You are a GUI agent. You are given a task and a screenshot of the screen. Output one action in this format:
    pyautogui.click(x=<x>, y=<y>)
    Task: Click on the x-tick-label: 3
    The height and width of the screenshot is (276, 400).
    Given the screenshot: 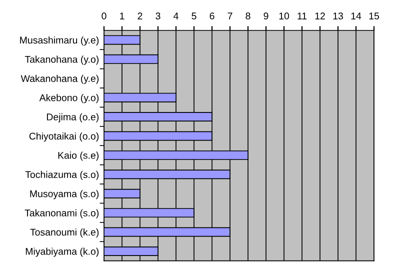 What is the action you would take?
    pyautogui.click(x=158, y=16)
    